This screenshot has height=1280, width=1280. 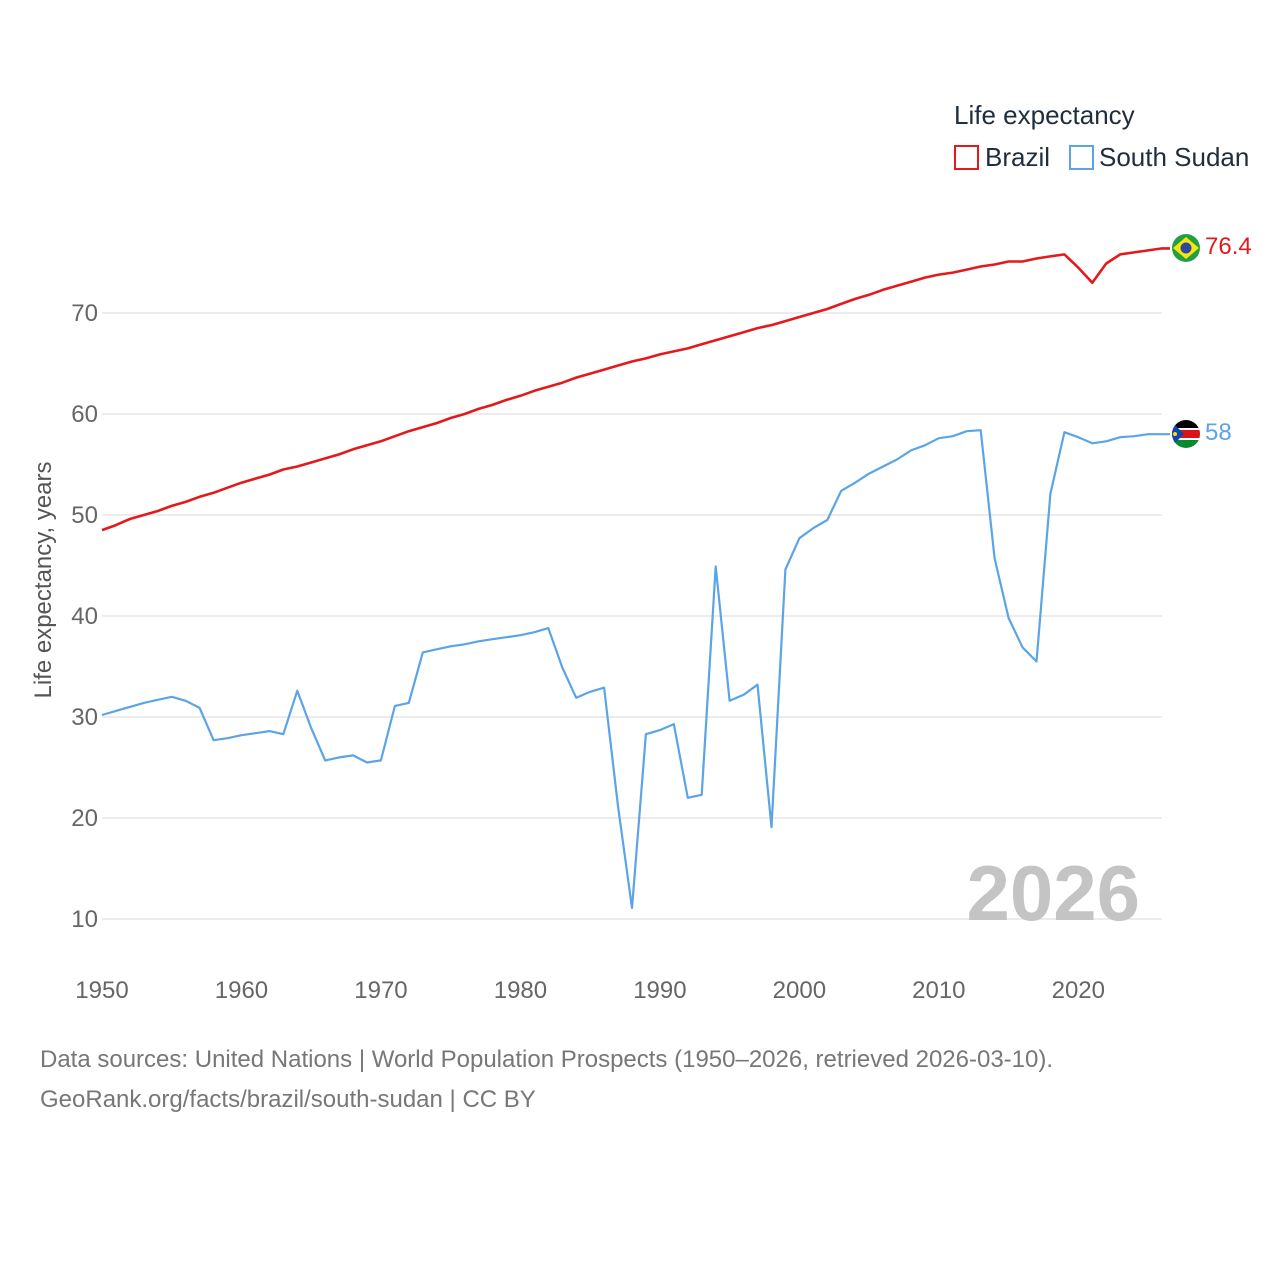 What do you see at coordinates (1017, 157) in the screenshot?
I see `legend-label-brazil: Brazil` at bounding box center [1017, 157].